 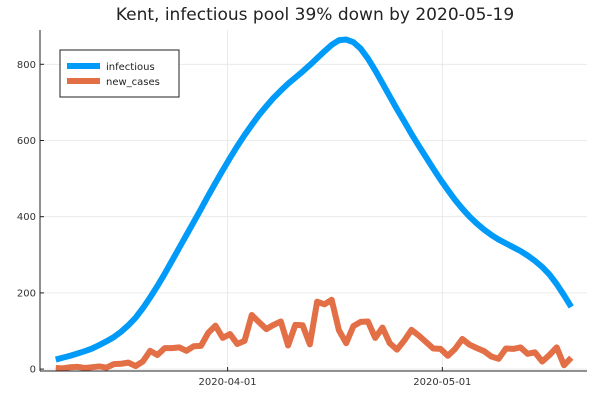 What do you see at coordinates (26, 141) in the screenshot?
I see `y-tick-label: 600` at bounding box center [26, 141].